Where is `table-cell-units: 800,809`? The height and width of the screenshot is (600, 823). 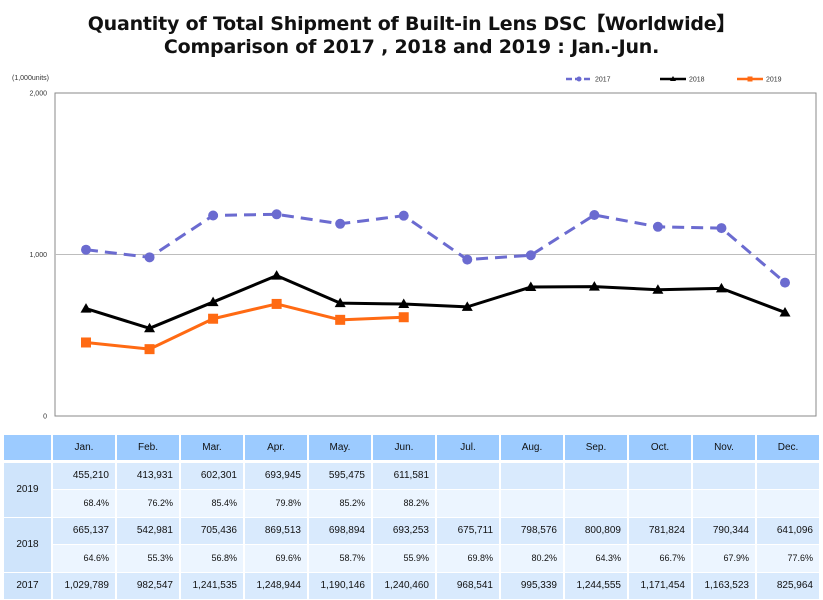
table-cell-units: 800,809 is located at coordinates (596, 531).